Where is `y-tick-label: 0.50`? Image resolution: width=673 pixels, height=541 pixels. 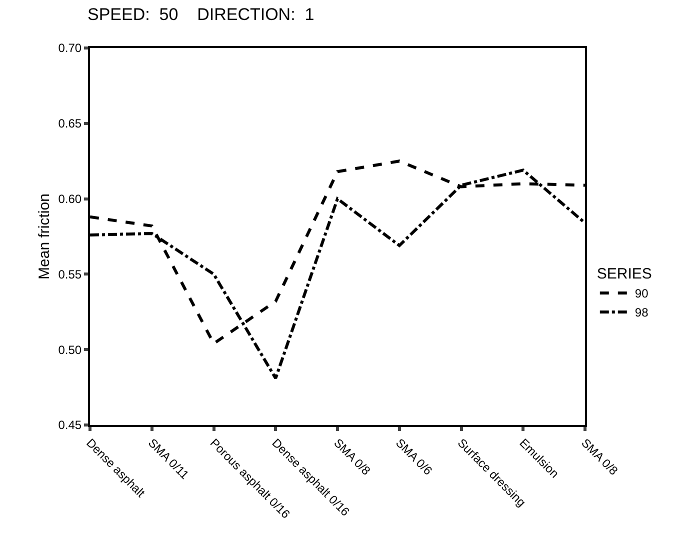
y-tick-label: 0.50 is located at coordinates (70, 349).